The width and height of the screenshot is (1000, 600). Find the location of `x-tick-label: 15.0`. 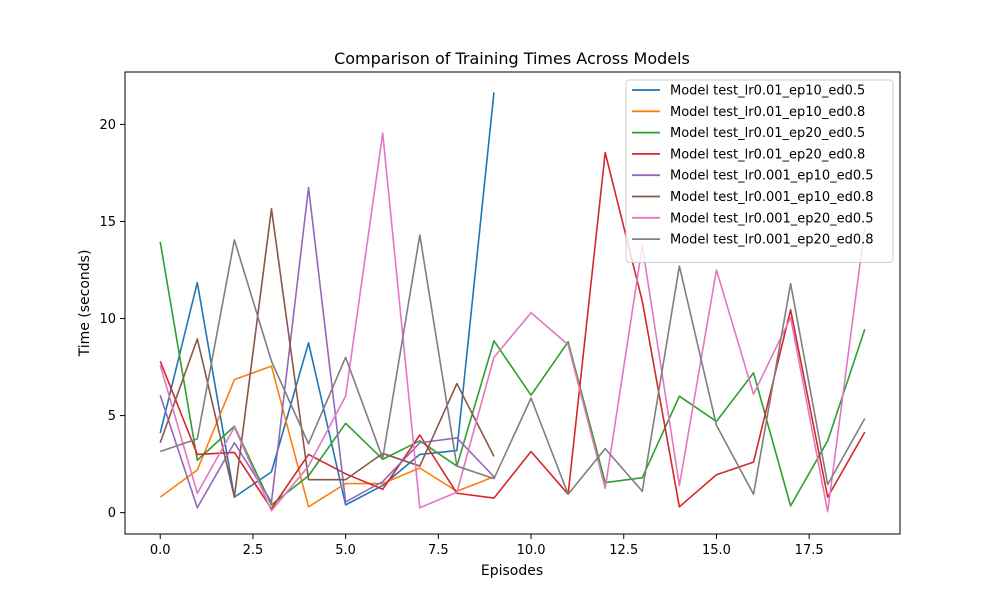

x-tick-label: 15.0 is located at coordinates (716, 550).